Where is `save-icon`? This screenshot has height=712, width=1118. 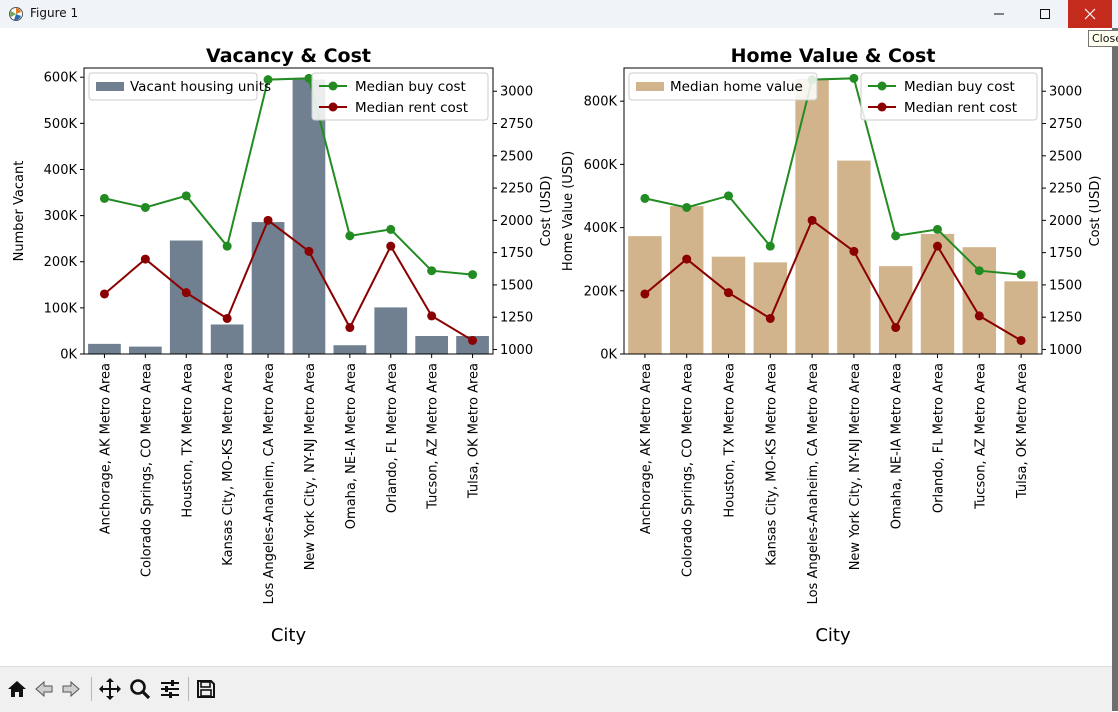 save-icon is located at coordinates (206, 689).